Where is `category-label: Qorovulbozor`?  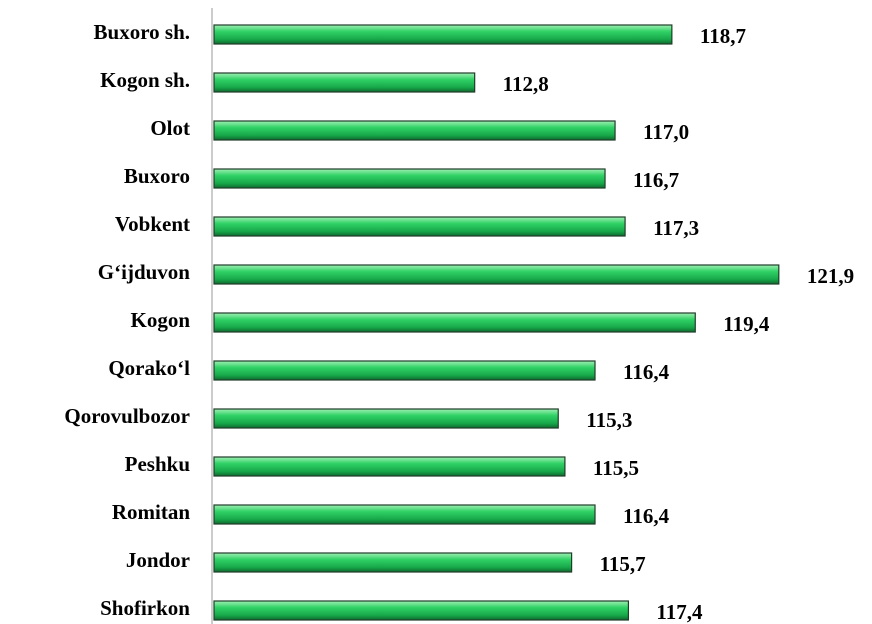
category-label: Qorovulbozor is located at coordinates (127, 416).